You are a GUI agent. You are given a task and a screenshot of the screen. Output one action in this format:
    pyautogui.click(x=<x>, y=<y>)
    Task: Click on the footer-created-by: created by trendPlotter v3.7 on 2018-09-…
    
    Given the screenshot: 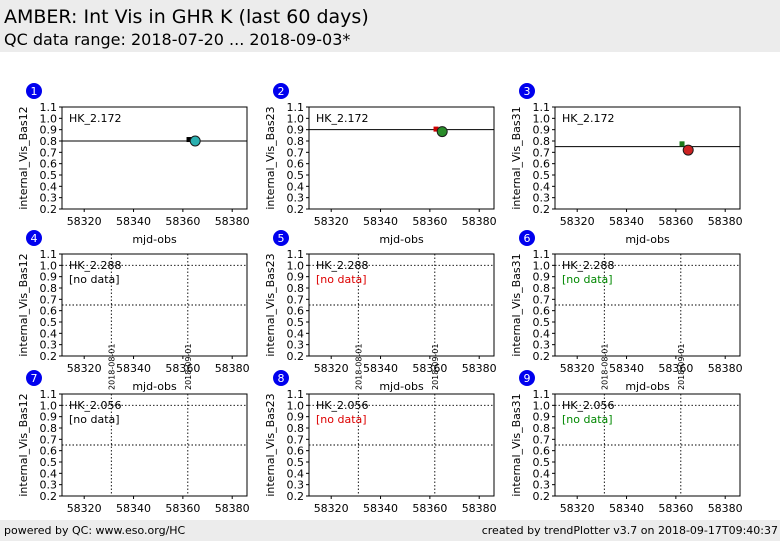 What is the action you would take?
    pyautogui.click(x=629, y=530)
    